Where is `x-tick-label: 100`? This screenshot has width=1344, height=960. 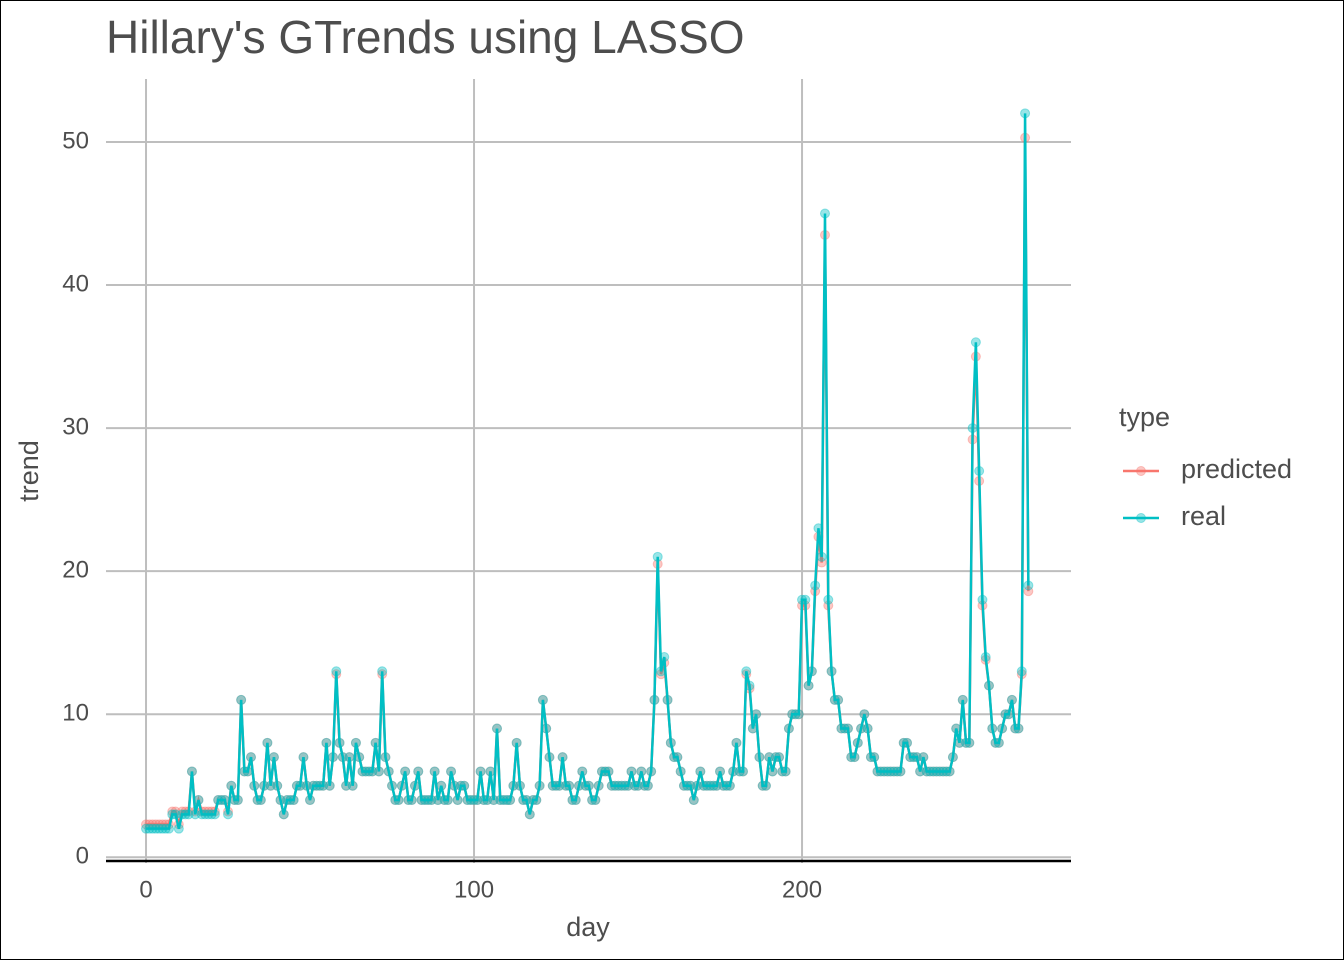
x-tick-label: 100 is located at coordinates (474, 889).